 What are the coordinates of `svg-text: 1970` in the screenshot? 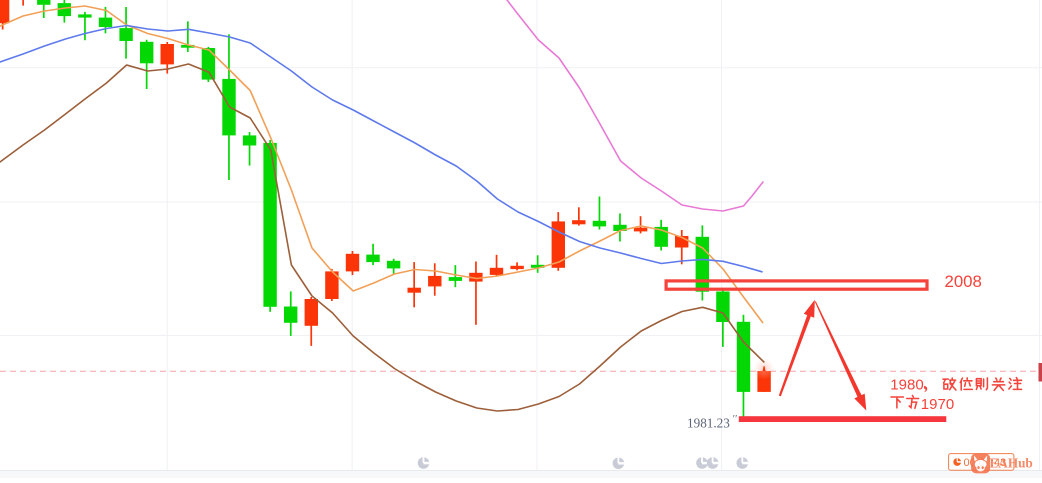 It's located at (937, 404).